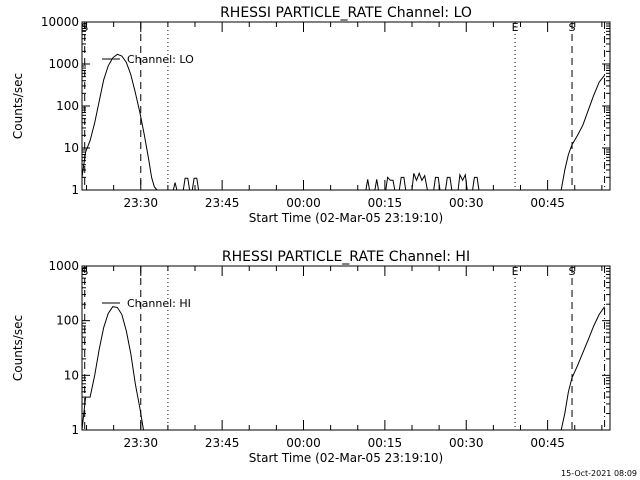 The image size is (640, 480). I want to click on legend-label: Channel: LO, so click(160, 59).